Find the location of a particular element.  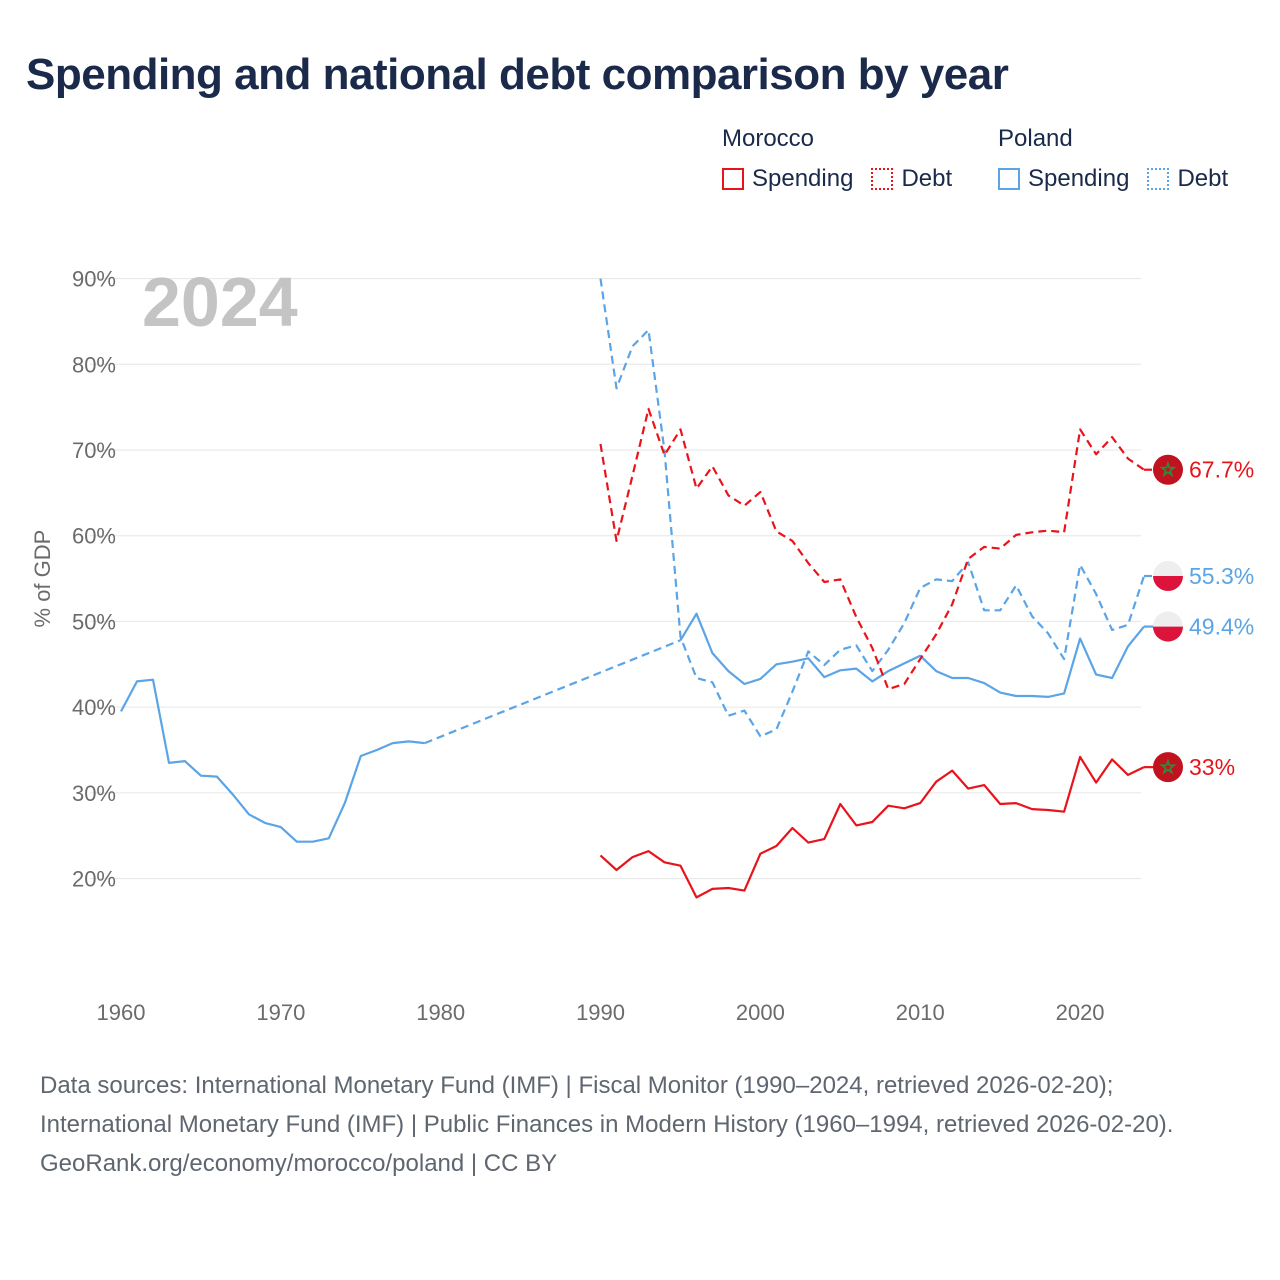

x-tick-label: 1970 is located at coordinates (280, 1012).